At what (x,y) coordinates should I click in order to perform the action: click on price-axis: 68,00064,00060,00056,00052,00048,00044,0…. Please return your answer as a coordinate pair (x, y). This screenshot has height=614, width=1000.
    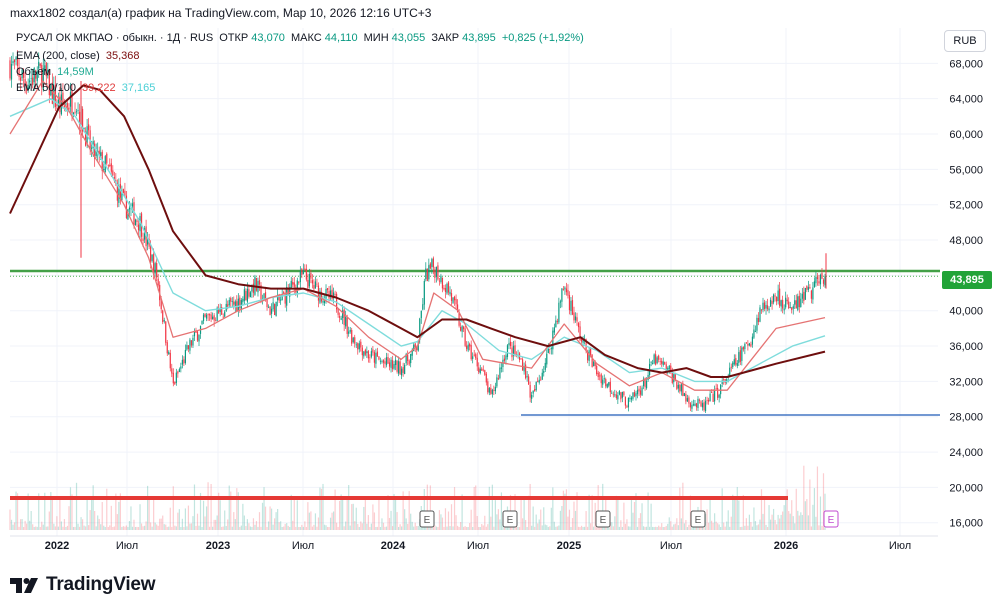
    Looking at the image, I should click on (966, 293).